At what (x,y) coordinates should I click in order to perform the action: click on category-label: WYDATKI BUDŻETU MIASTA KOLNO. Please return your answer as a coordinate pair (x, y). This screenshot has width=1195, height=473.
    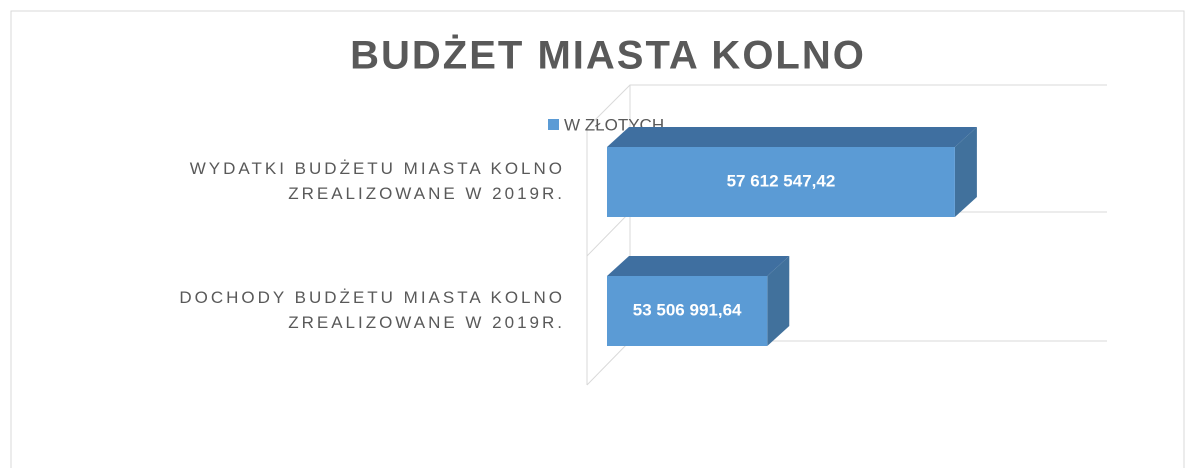
    Looking at the image, I should click on (377, 168).